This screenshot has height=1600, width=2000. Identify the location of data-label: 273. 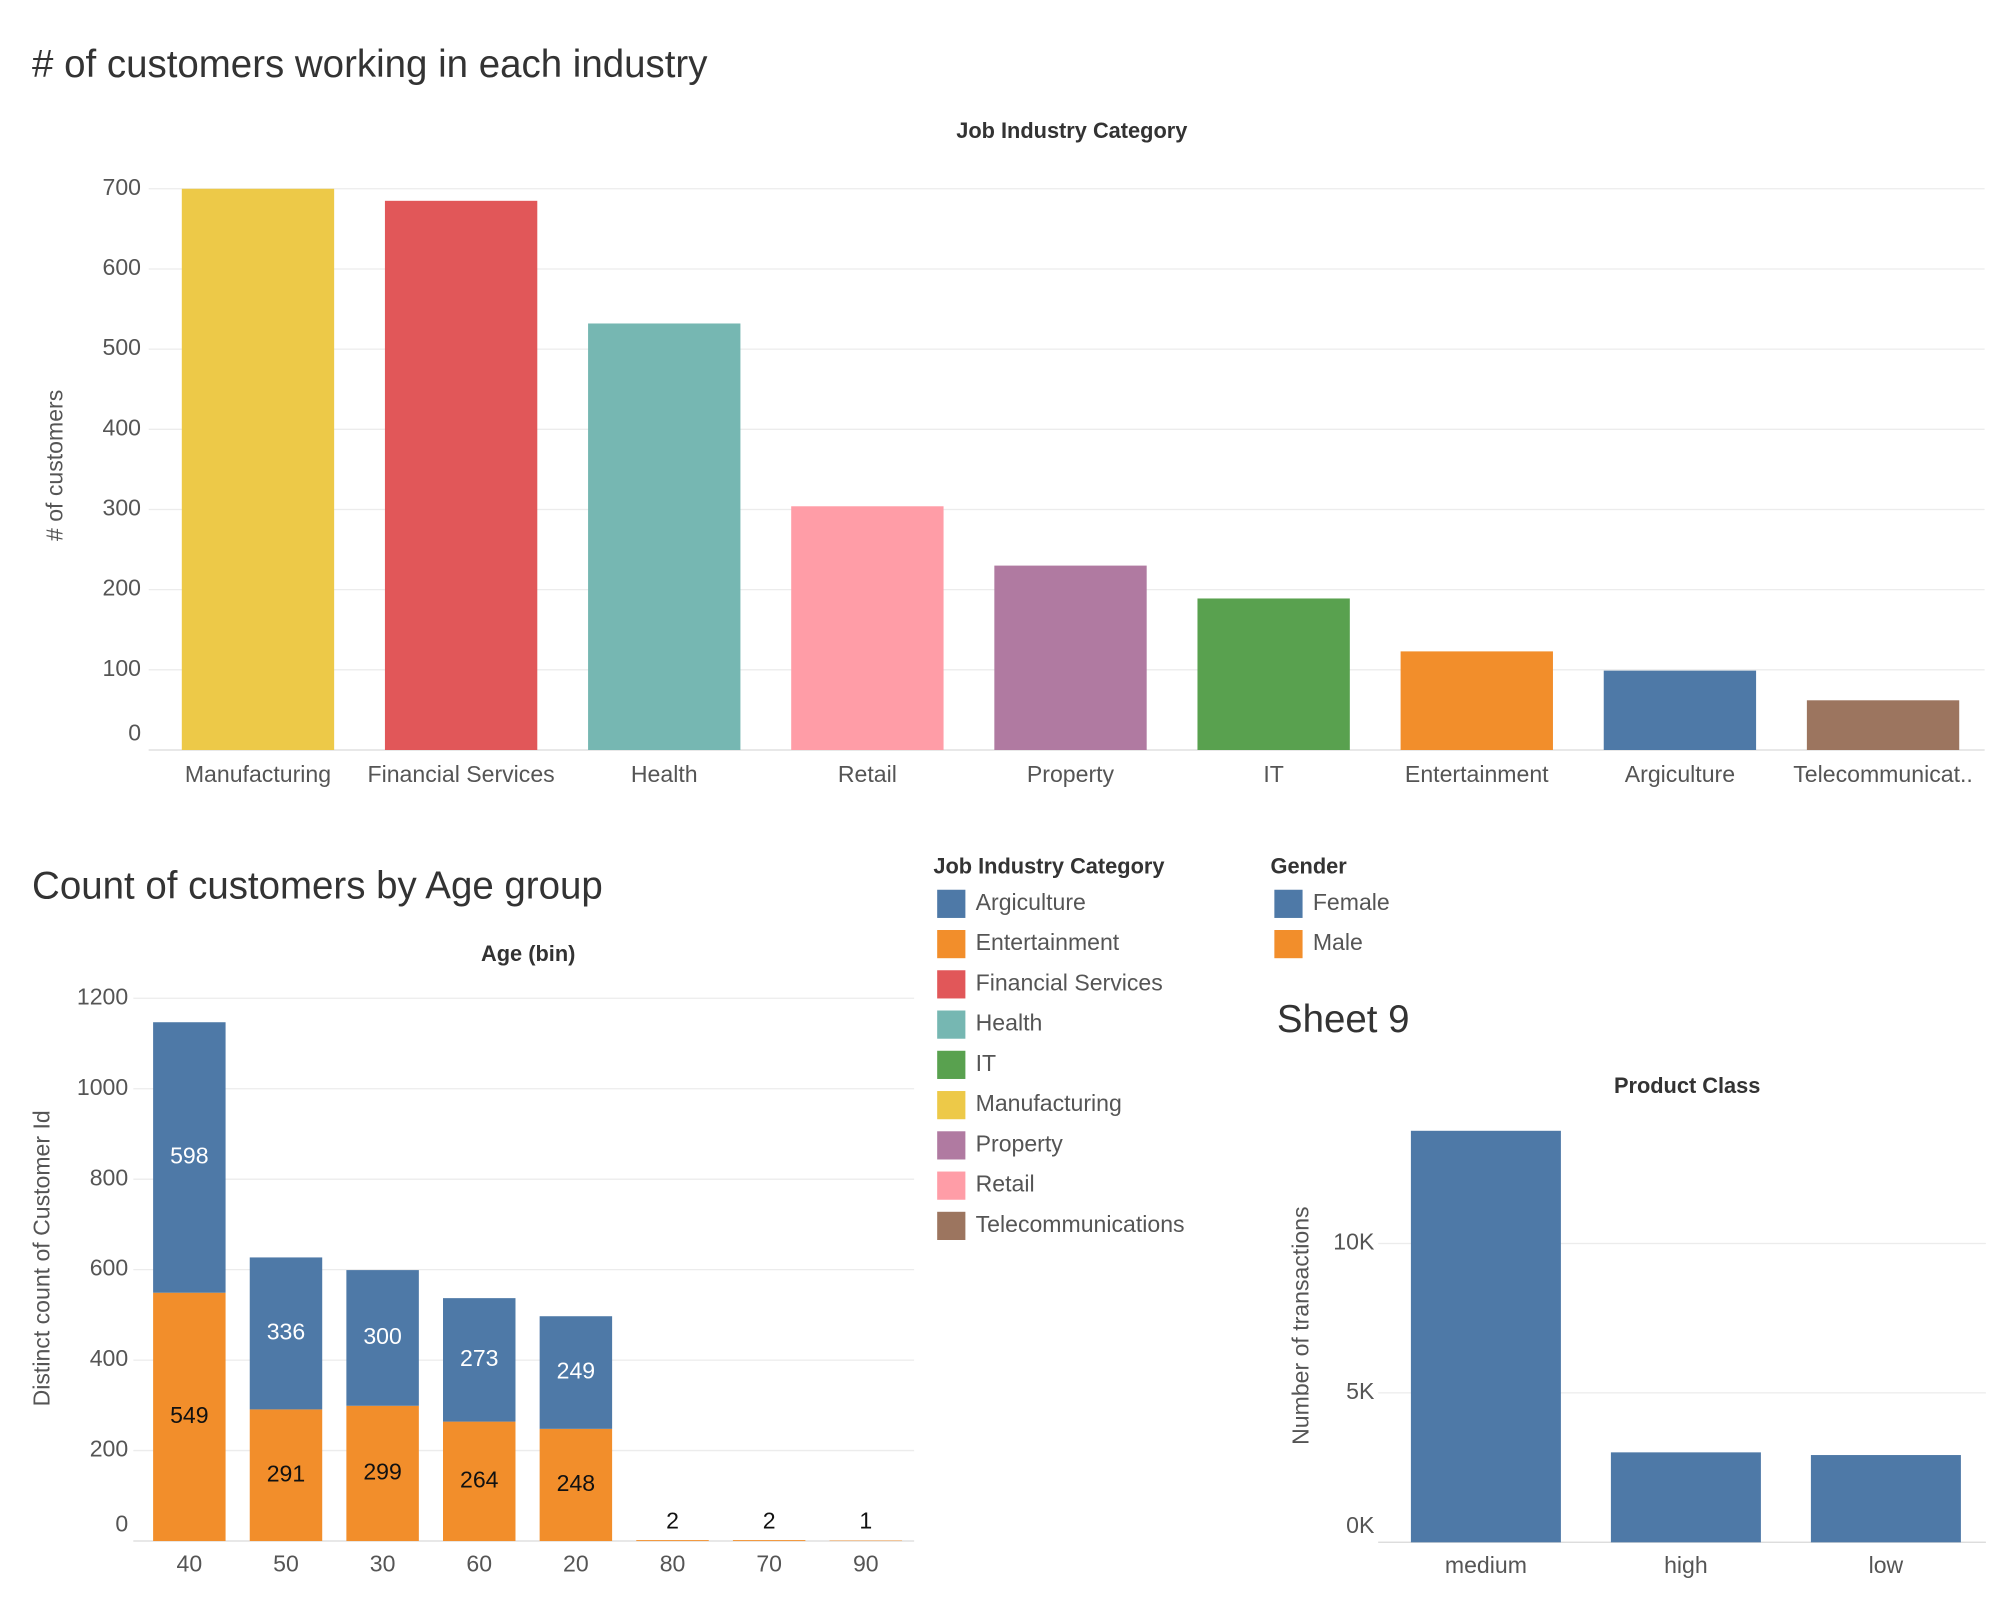
(479, 1358).